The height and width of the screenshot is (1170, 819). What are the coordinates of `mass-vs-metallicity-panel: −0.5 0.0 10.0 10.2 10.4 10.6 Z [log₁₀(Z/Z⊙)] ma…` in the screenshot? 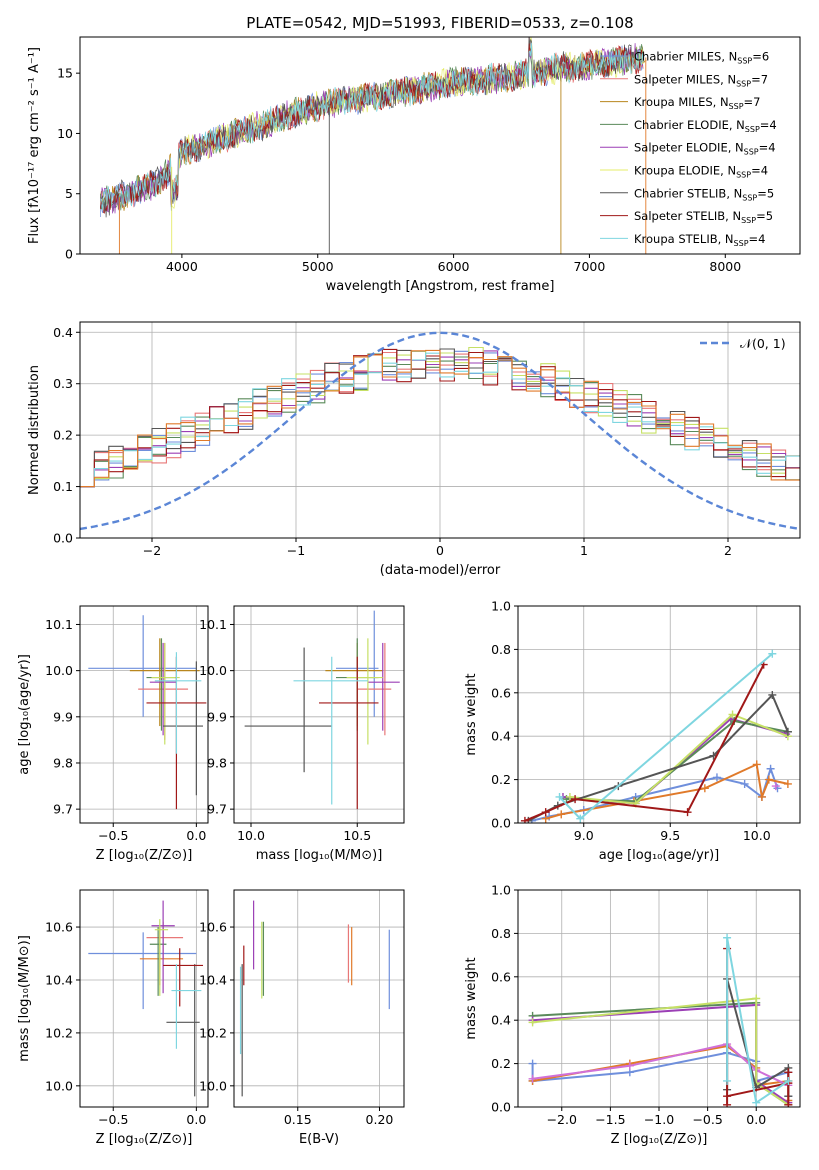 It's located at (113, 1018).